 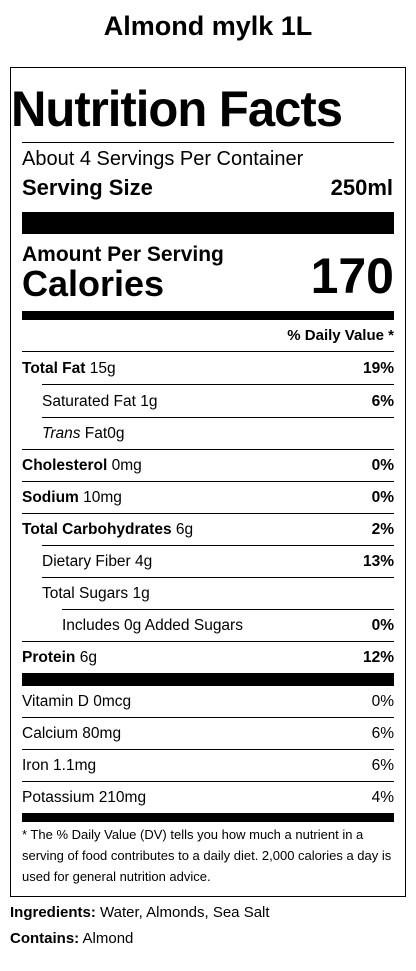 What do you see at coordinates (382, 797) in the screenshot?
I see `vitamin-dv: 4%` at bounding box center [382, 797].